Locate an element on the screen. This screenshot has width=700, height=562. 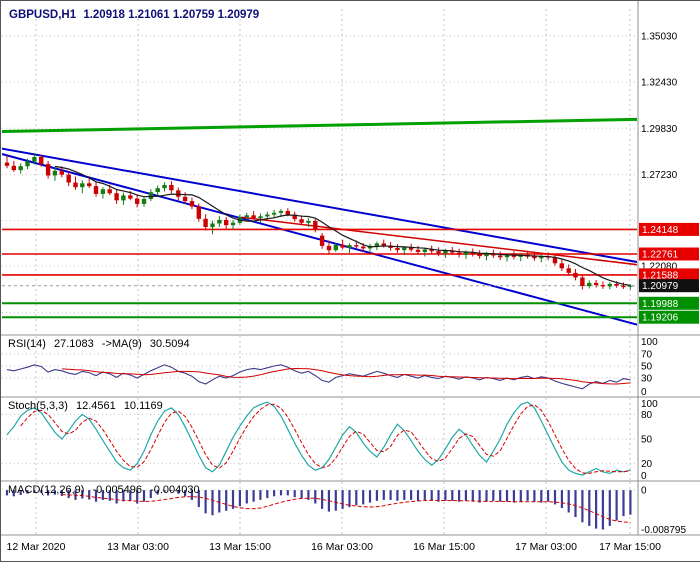
price-axis-label: 1.22080 is located at coordinates (659, 267).